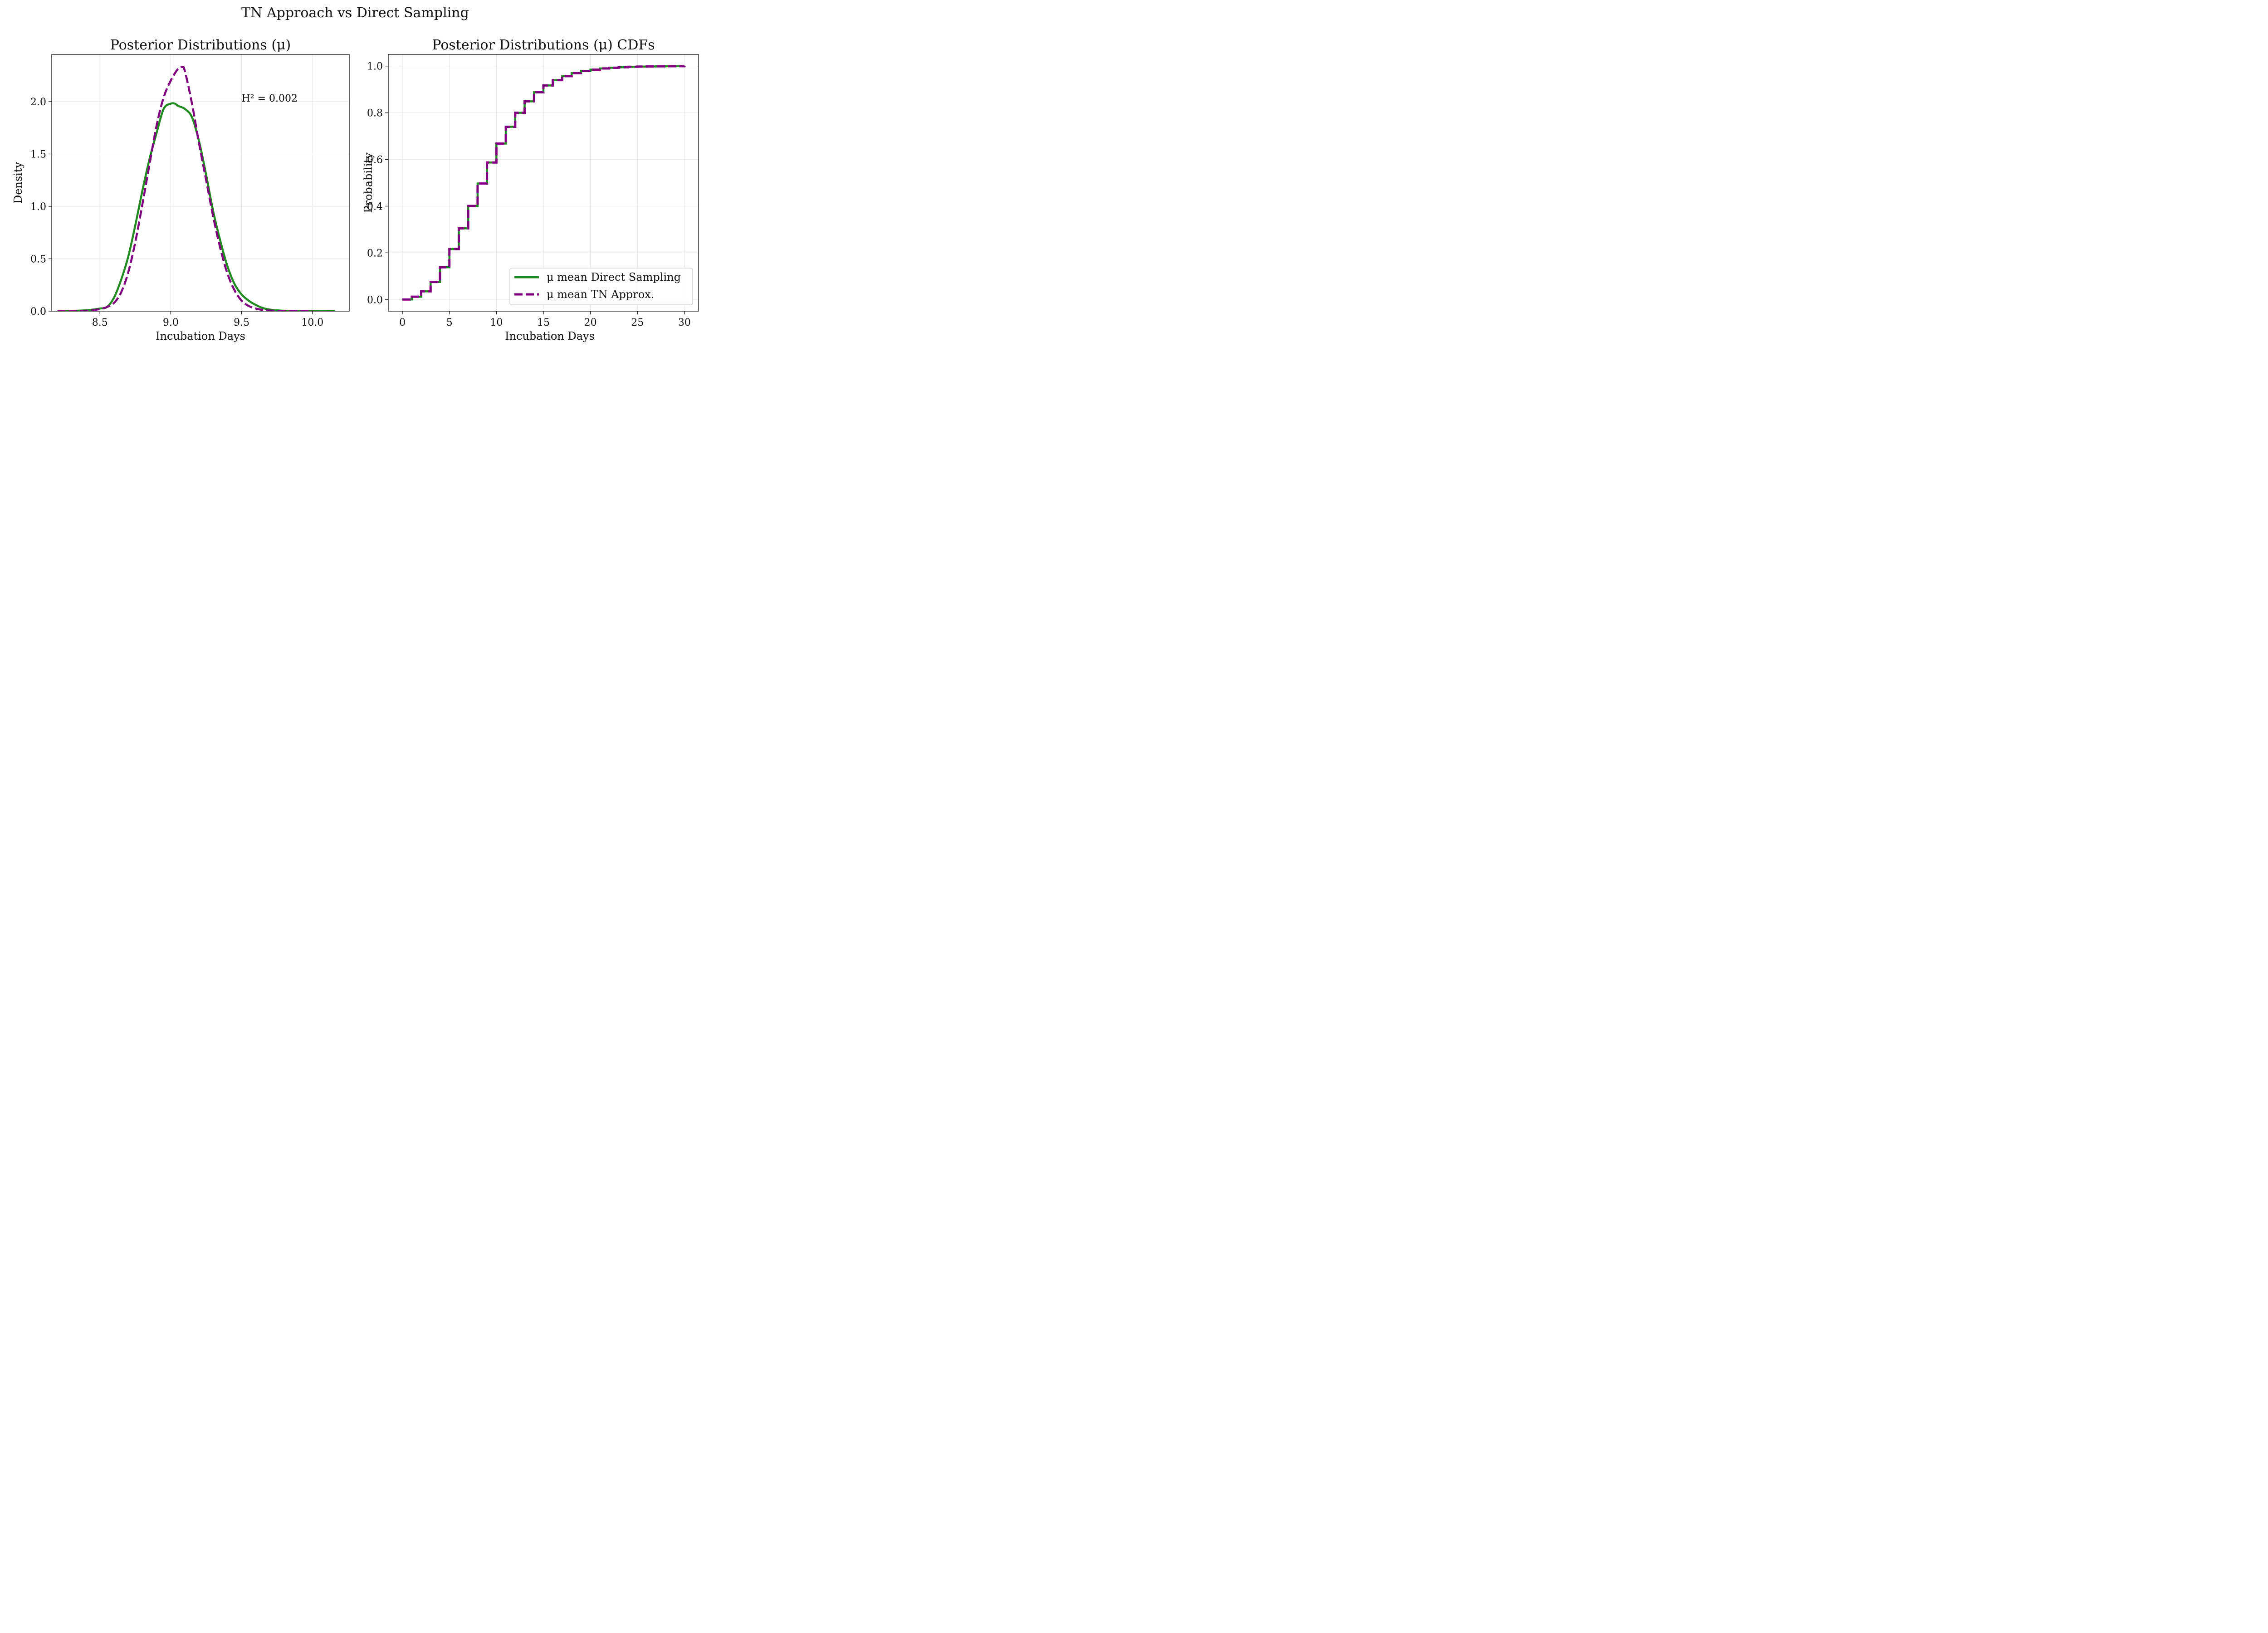 Image resolution: width=2268 pixels, height=1633 pixels. What do you see at coordinates (375, 67) in the screenshot?
I see `cdf-y-tick-label: 1.0` at bounding box center [375, 67].